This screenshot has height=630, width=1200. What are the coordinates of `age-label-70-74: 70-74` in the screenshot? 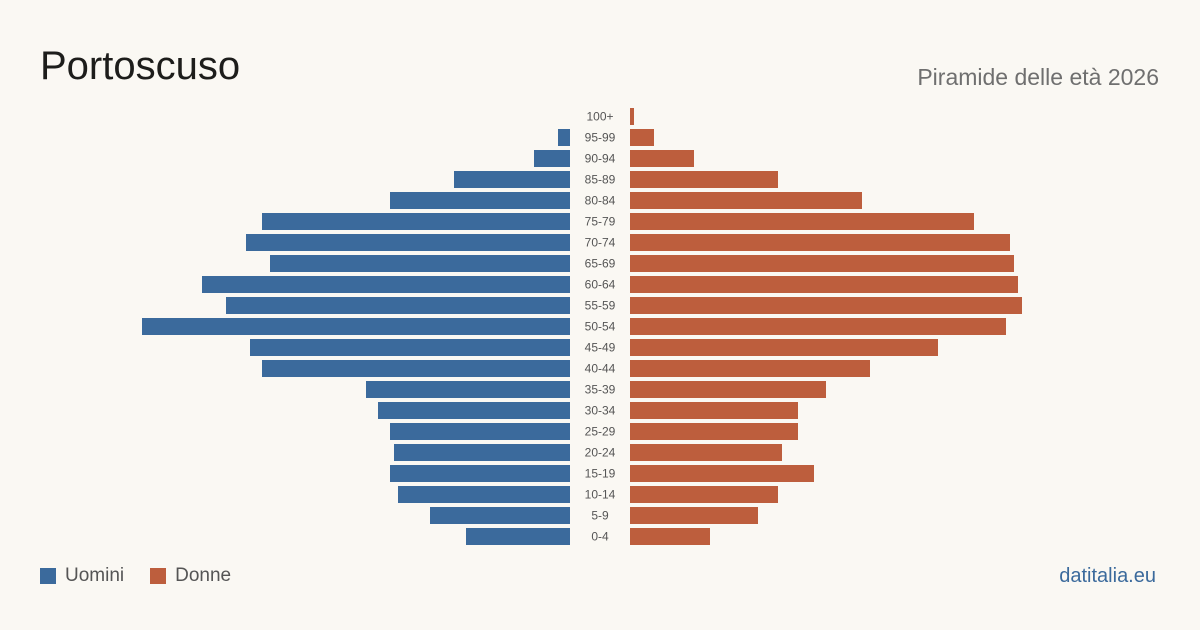 It's located at (600, 243).